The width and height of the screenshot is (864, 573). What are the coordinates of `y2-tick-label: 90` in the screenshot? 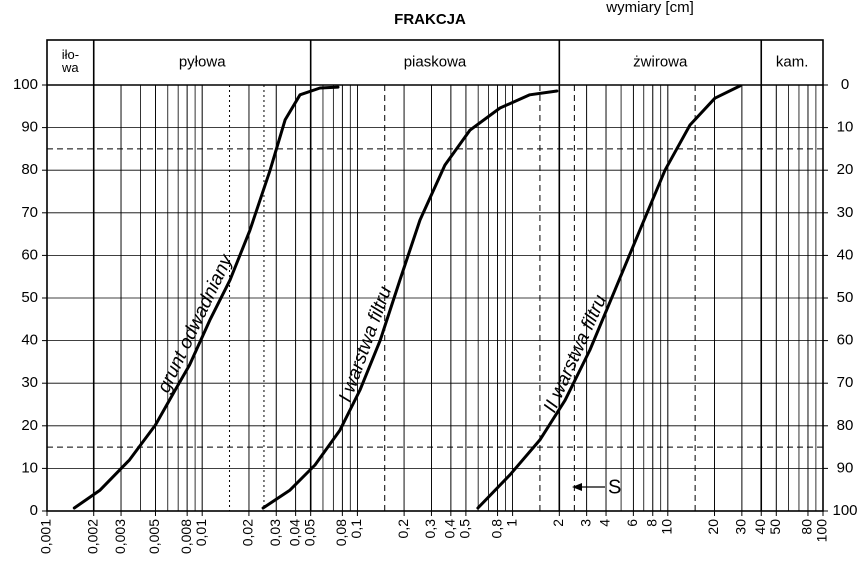 It's located at (845, 467).